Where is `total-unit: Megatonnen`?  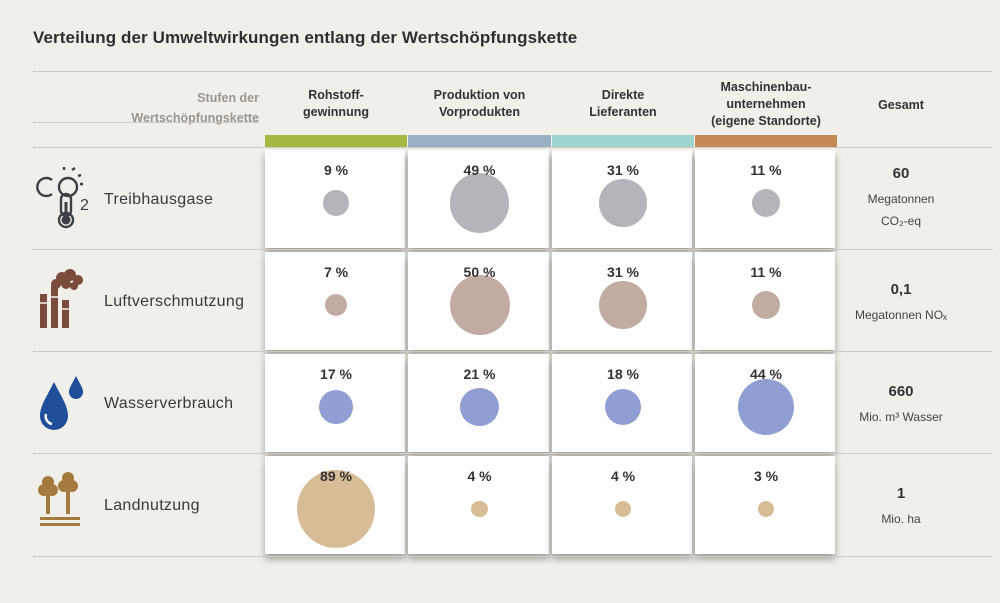 total-unit: Megatonnen is located at coordinates (901, 199).